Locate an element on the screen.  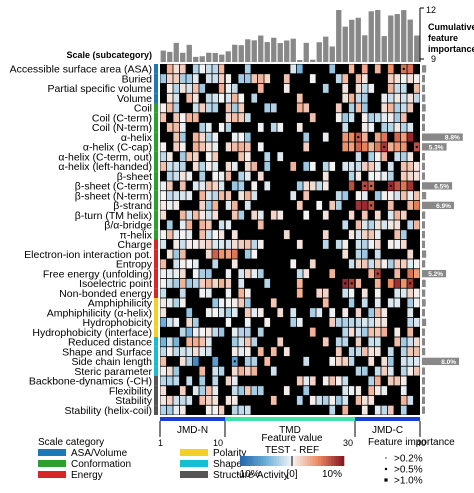
row-label: Partial specific volume is located at coordinates (100, 89).